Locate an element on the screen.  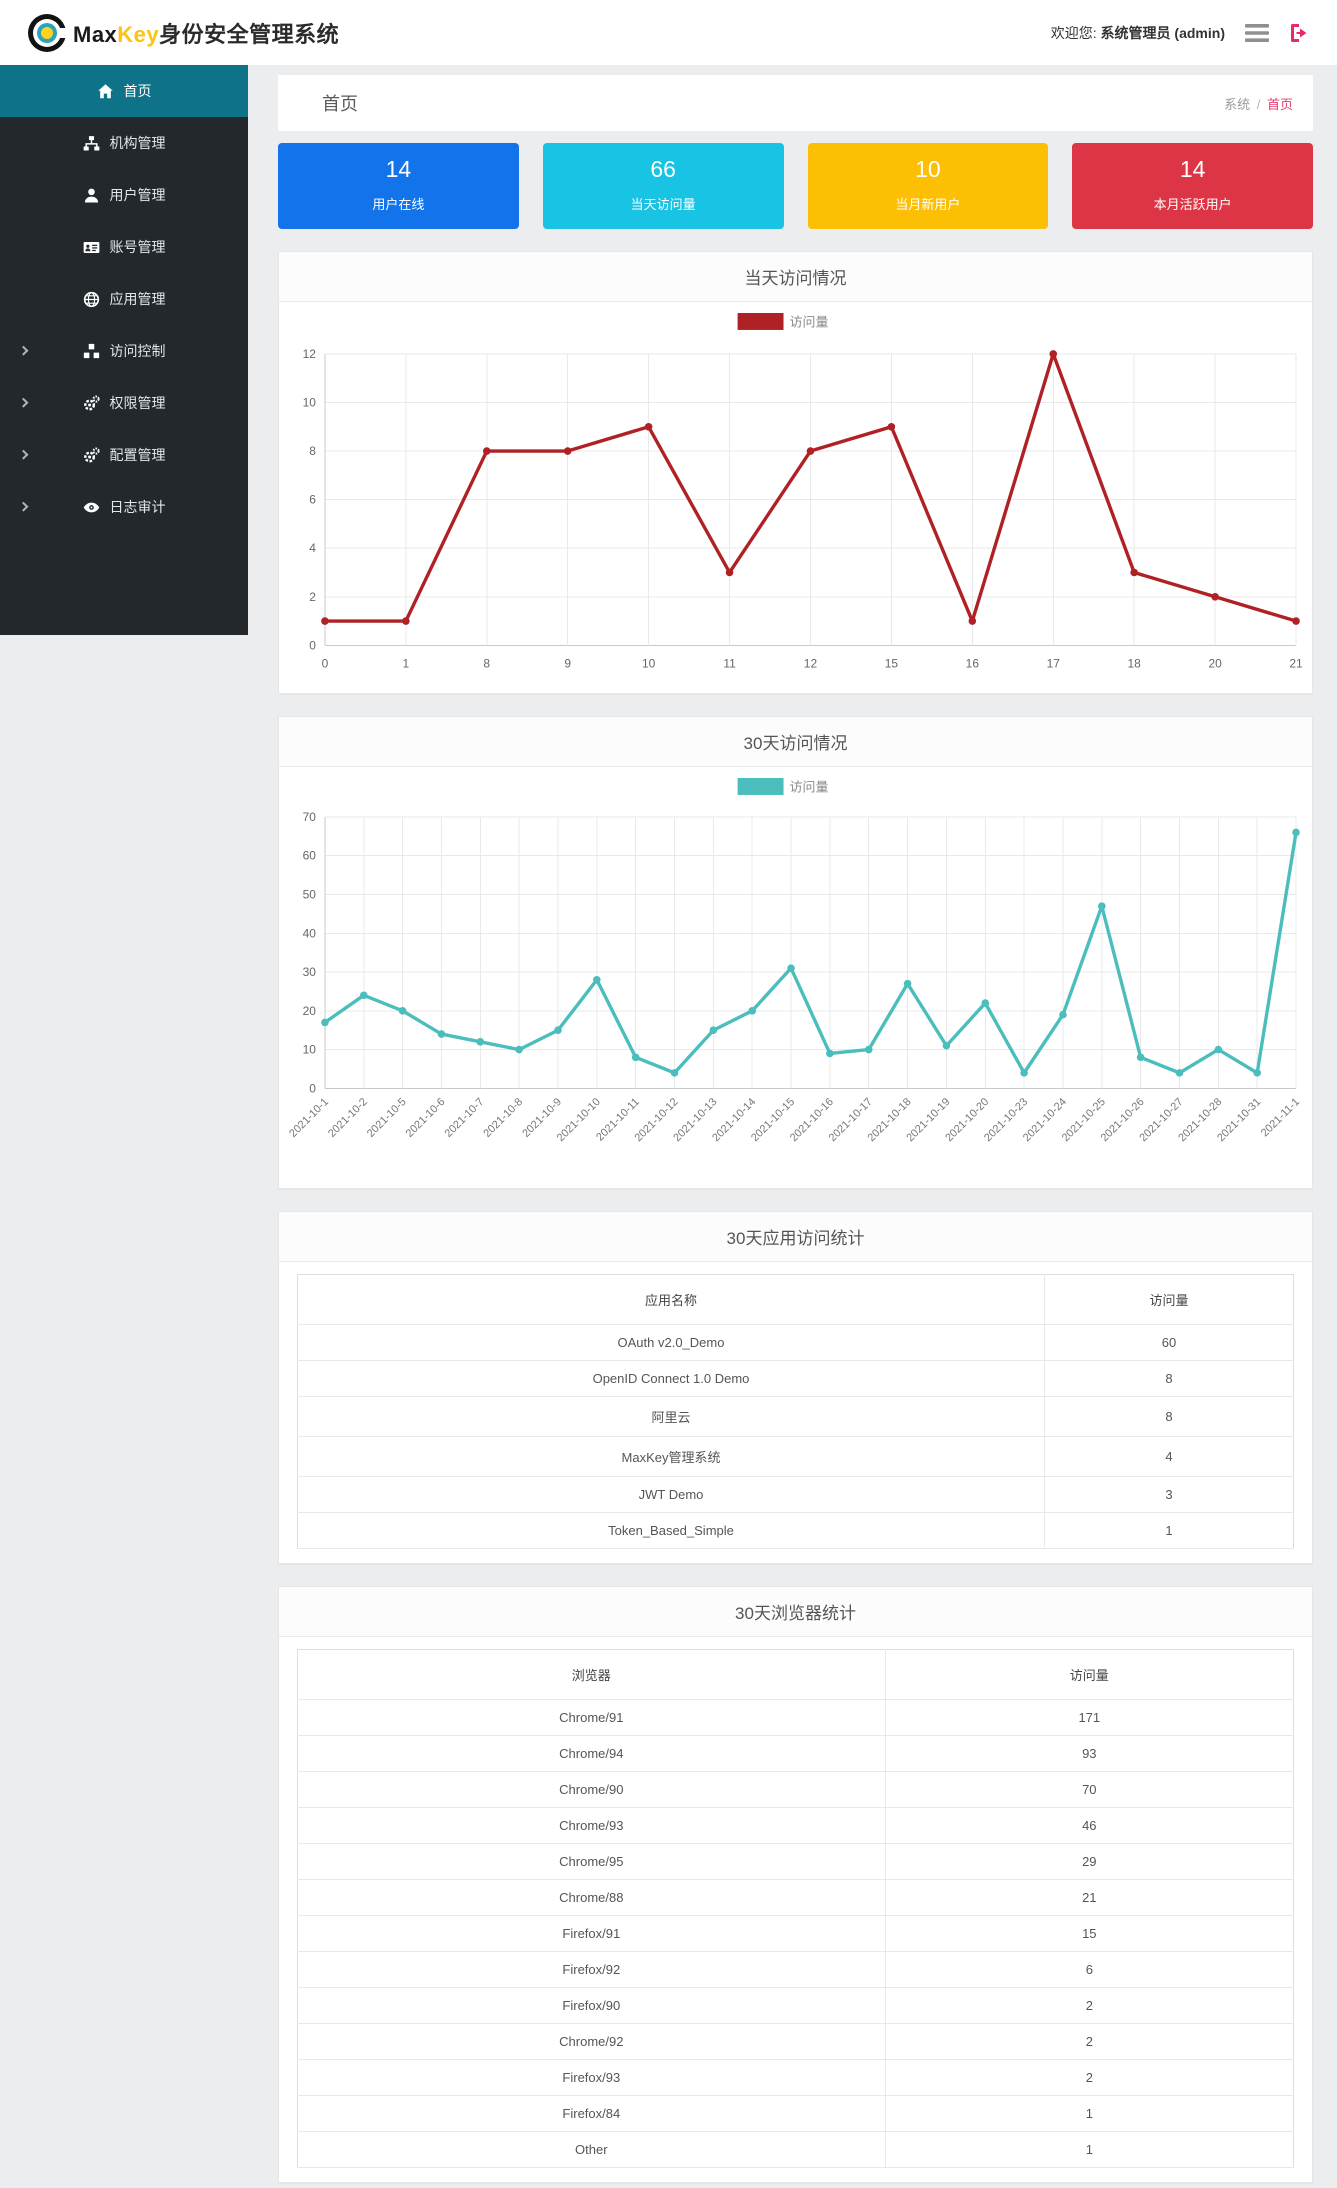
maxkey-logo-icon is located at coordinates (48, 32).